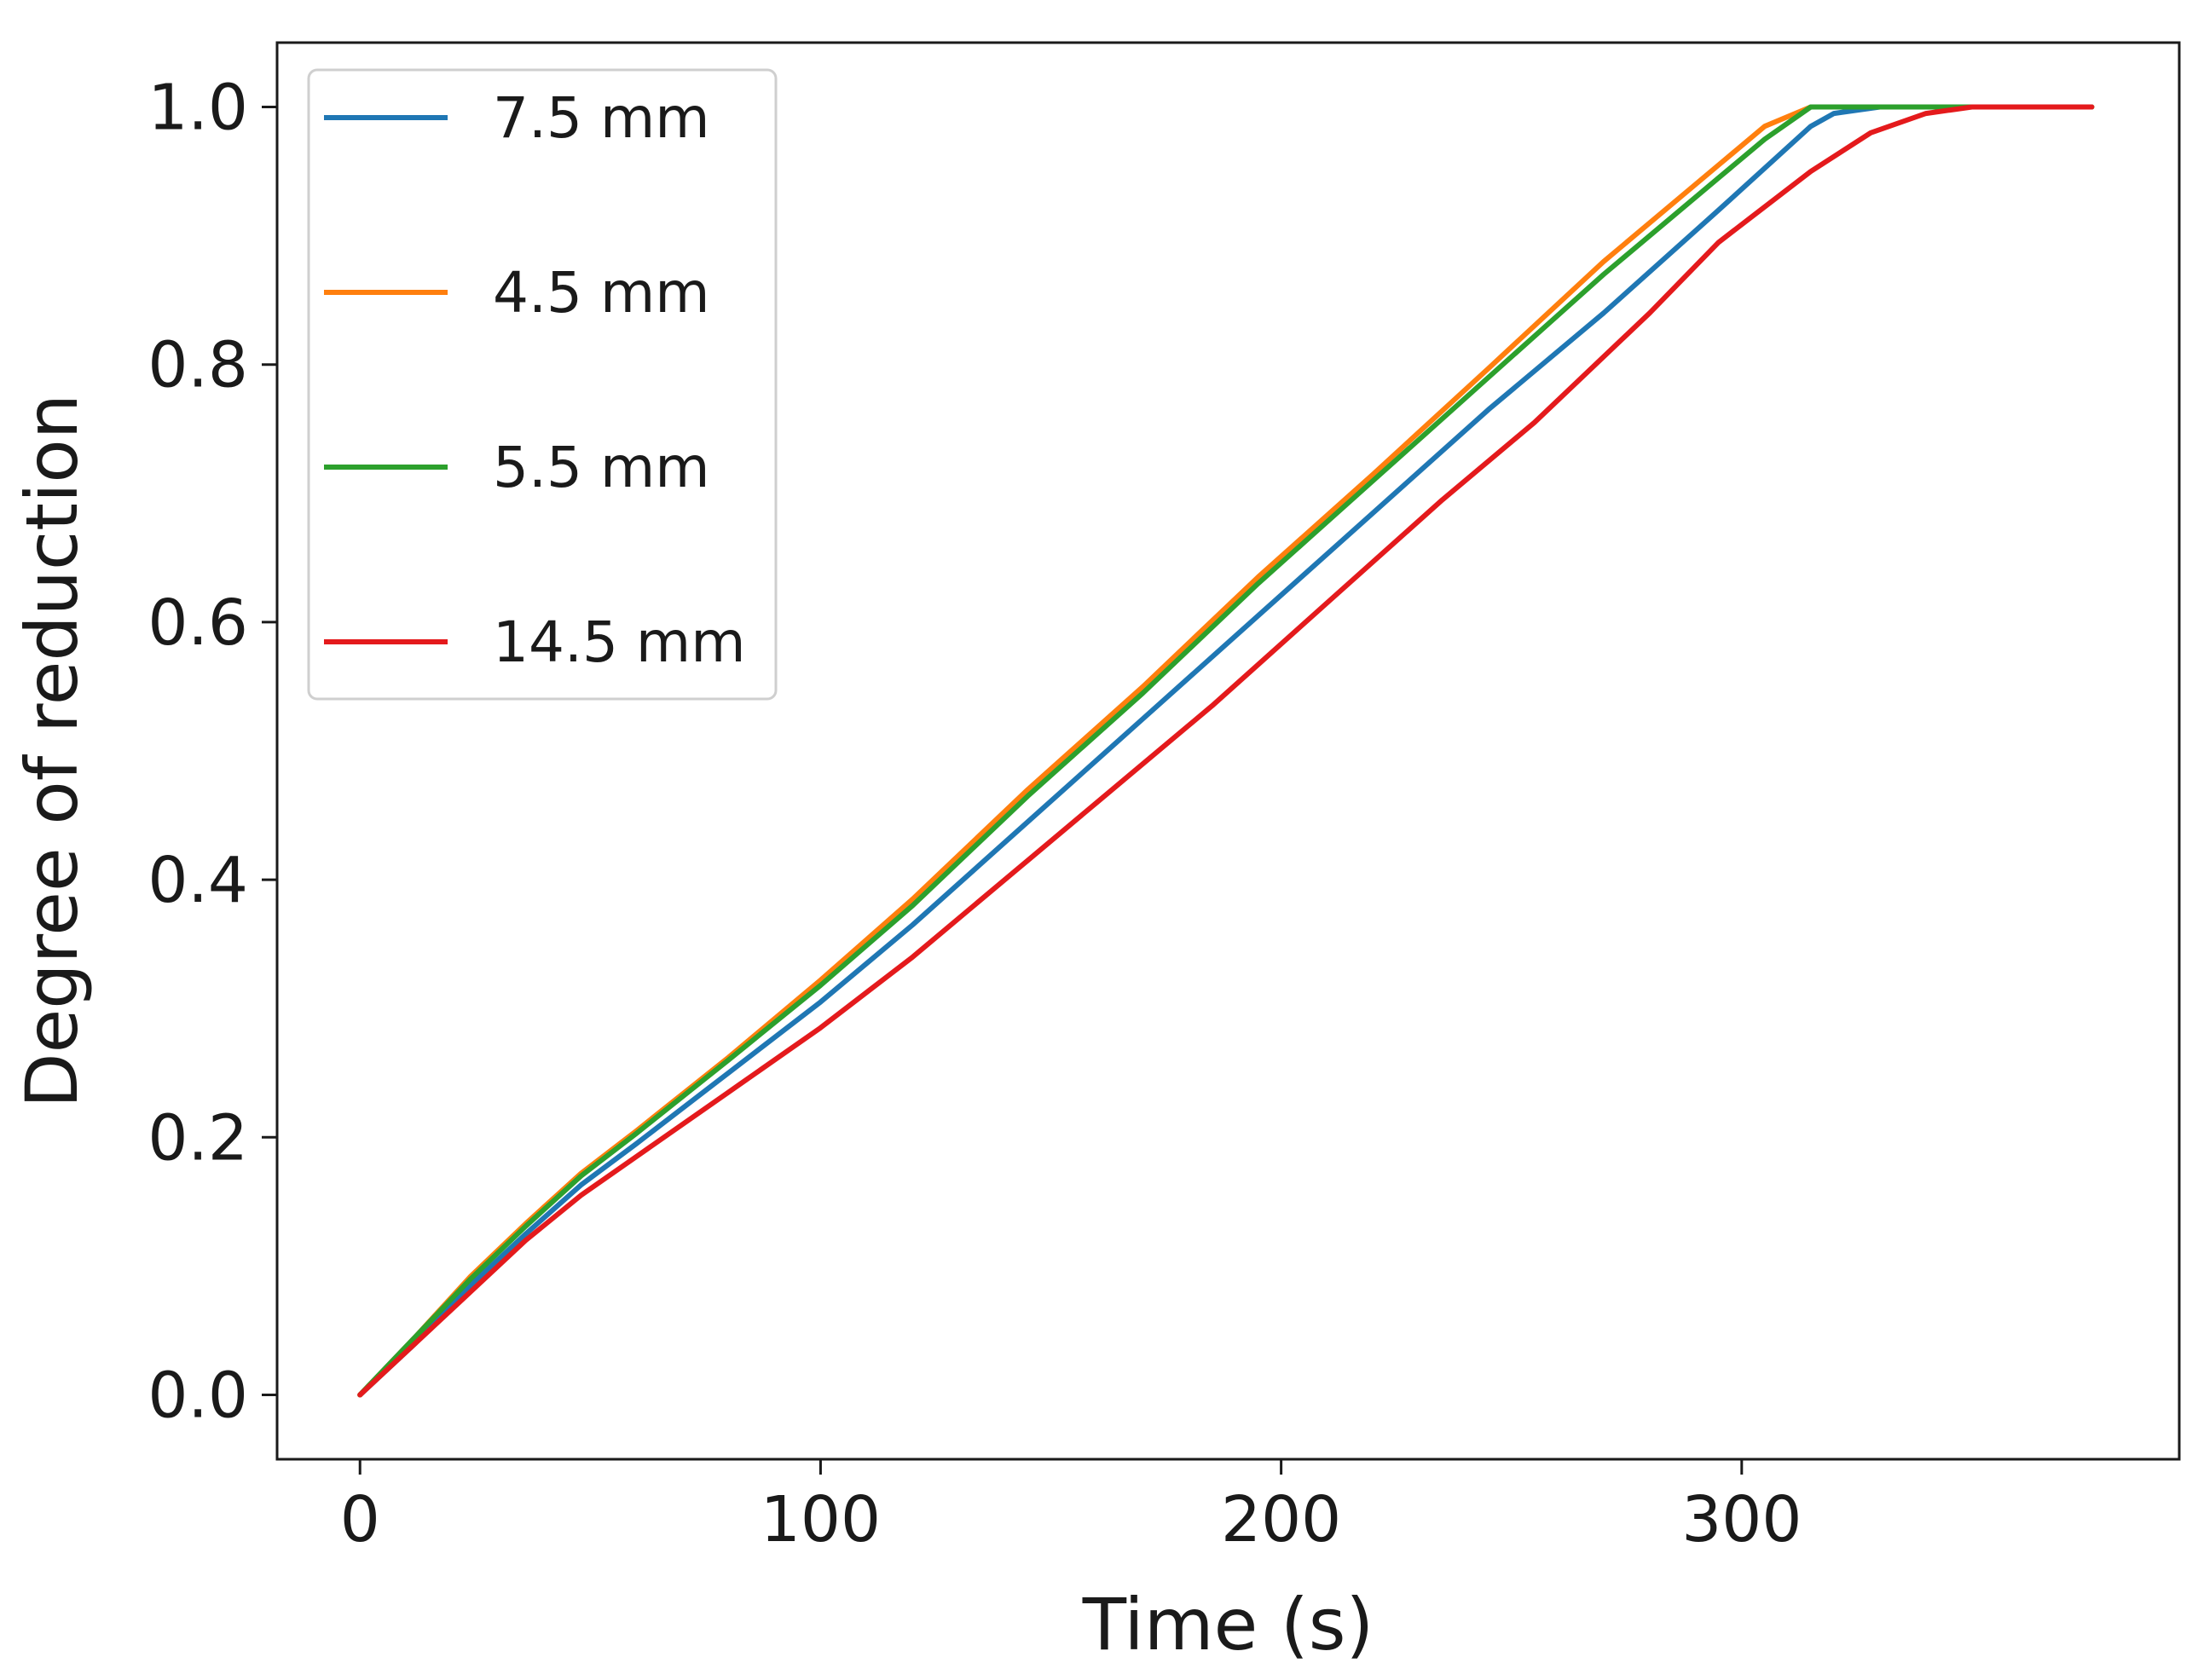 The image size is (2198, 1680). What do you see at coordinates (197, 623) in the screenshot?
I see `y-tick-label: 0.6` at bounding box center [197, 623].